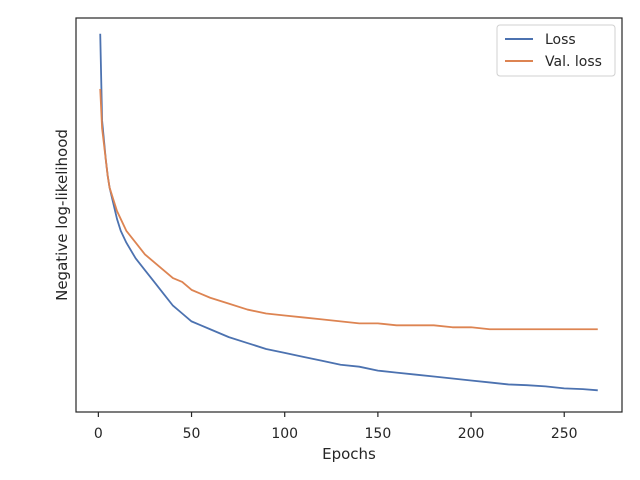  Describe the element at coordinates (98, 434) in the screenshot. I see `x-tick-label: 0` at that location.